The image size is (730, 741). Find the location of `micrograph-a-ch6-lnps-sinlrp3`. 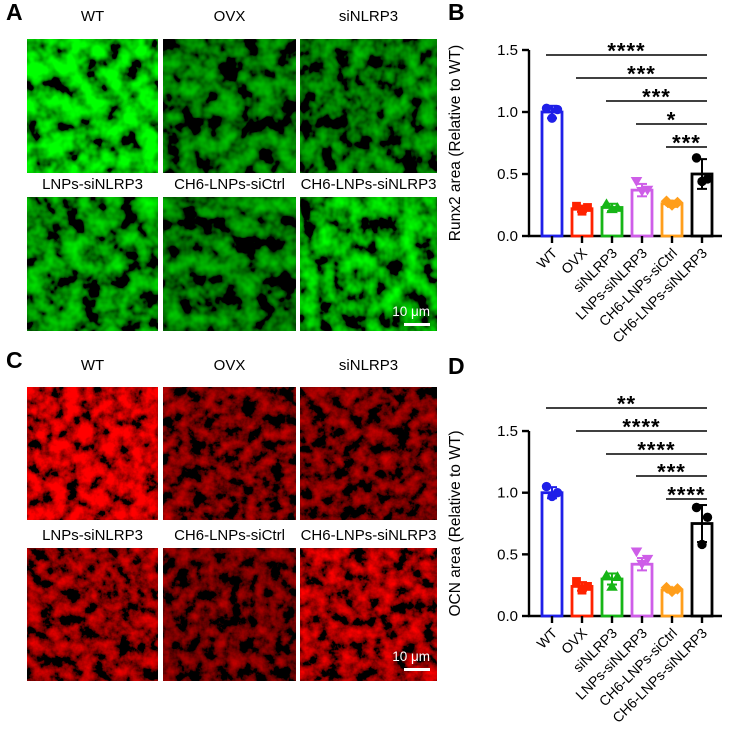

micrograph-a-ch6-lnps-sinlrp3 is located at coordinates (368, 264).